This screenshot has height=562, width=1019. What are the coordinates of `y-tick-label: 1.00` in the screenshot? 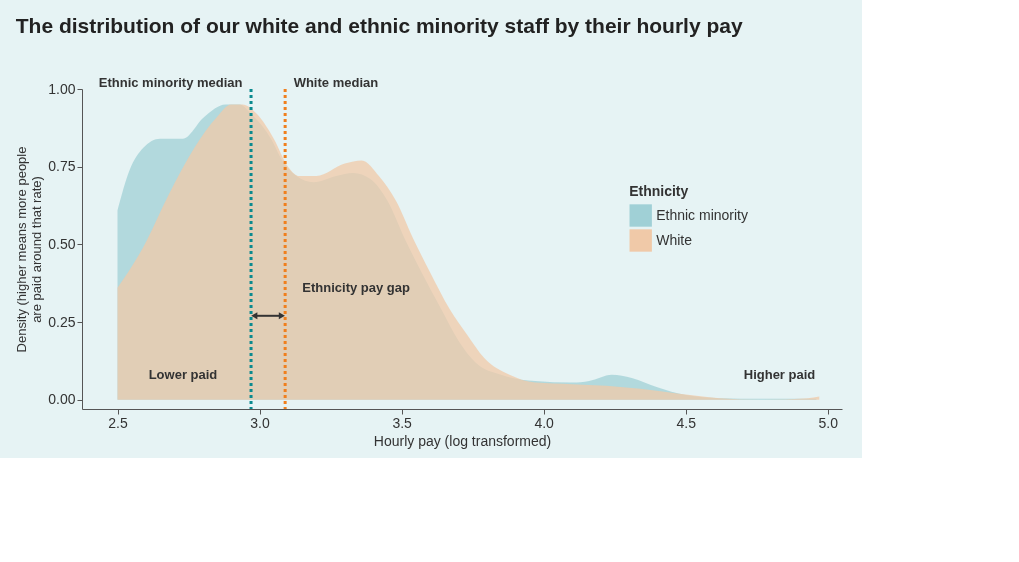 It's located at (62, 88).